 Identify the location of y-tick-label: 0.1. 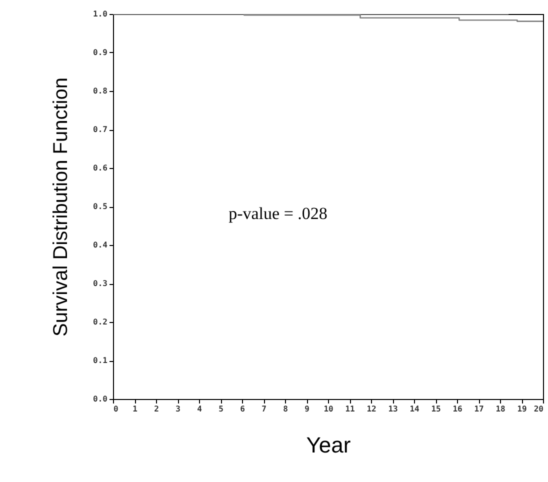
(100, 360).